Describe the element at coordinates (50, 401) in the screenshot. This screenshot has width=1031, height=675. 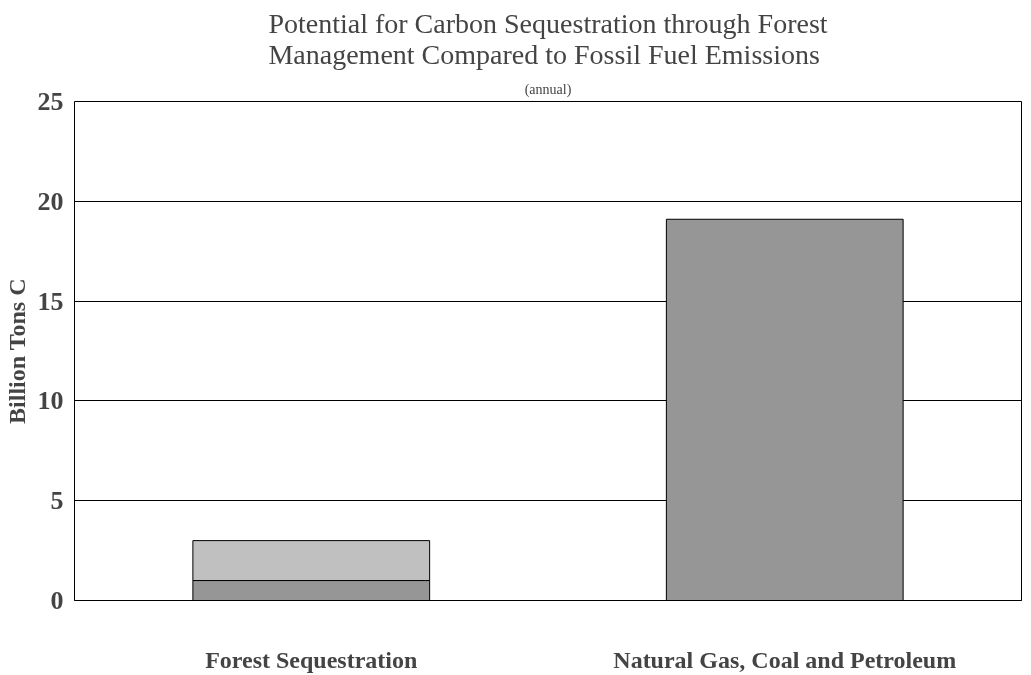
I see `y-tick-label: 10` at that location.